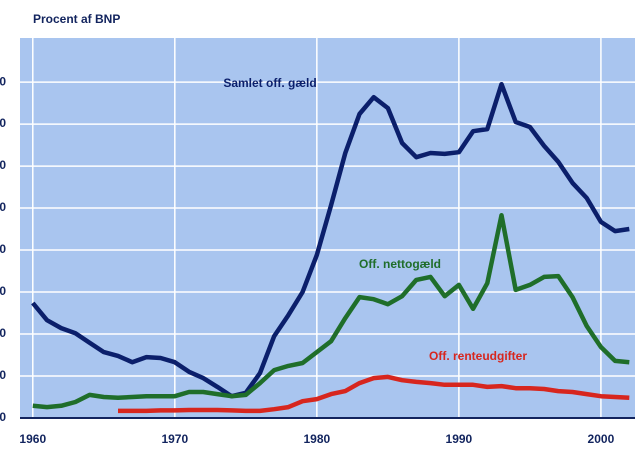 This screenshot has width=635, height=454. What do you see at coordinates (3, 207) in the screenshot?
I see `y-tick-label: 50` at bounding box center [3, 207].